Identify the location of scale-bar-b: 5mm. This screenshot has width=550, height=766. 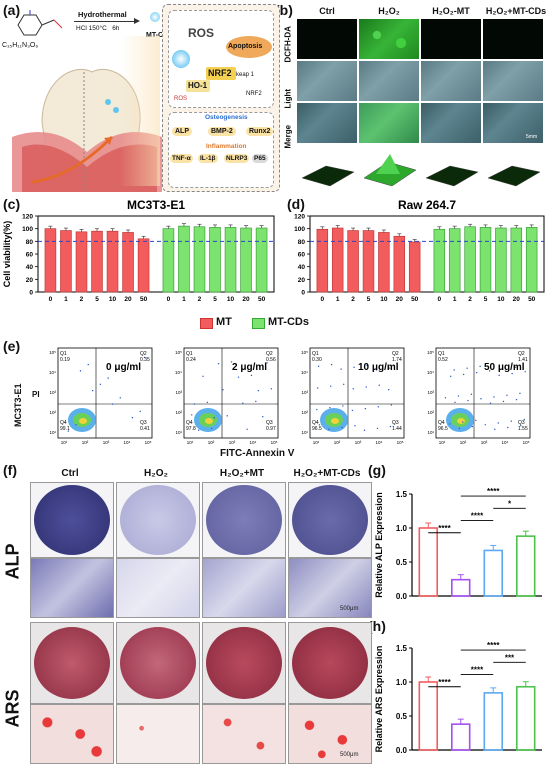
(532, 137).